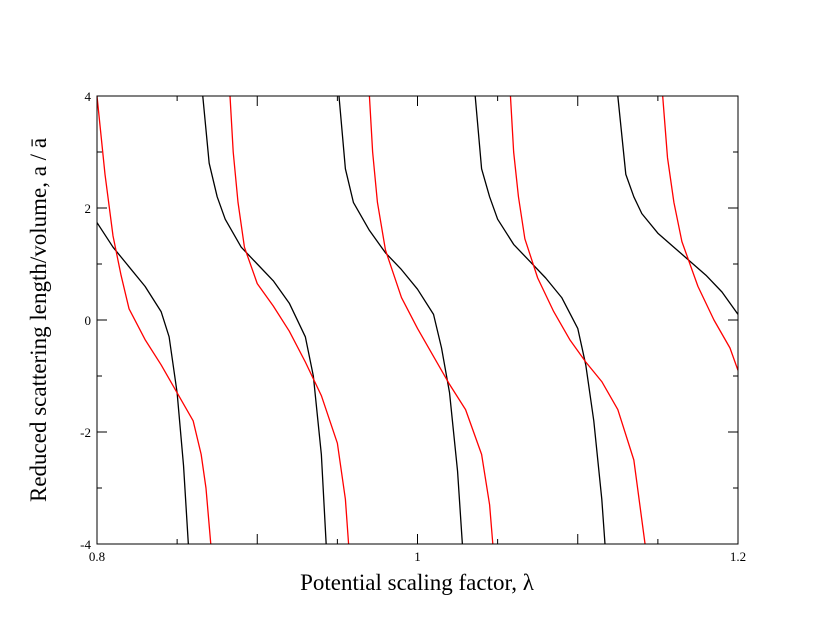  I want to click on y-axis-label: Reduced scattering length/volume, a / ā, so click(38, 320).